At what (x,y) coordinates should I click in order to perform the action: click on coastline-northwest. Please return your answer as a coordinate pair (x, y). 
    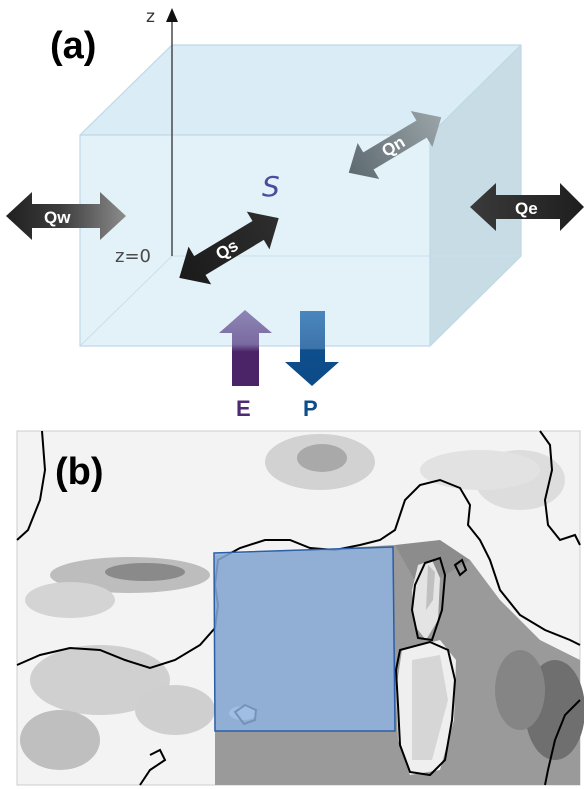
    Looking at the image, I should click on (31, 485).